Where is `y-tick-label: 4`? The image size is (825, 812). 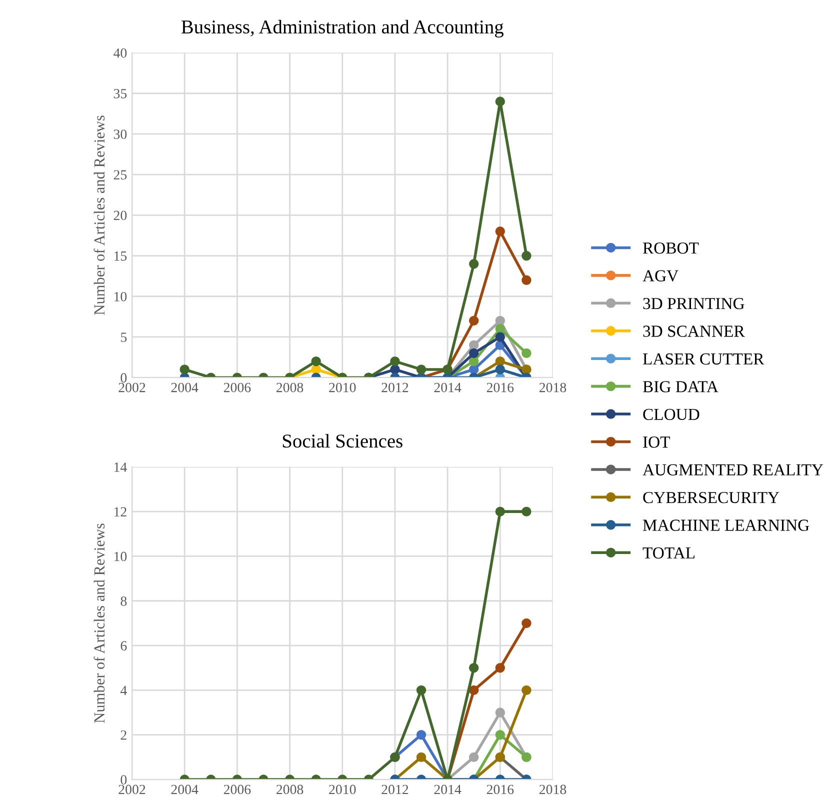
y-tick-label: 4 is located at coordinates (123, 691).